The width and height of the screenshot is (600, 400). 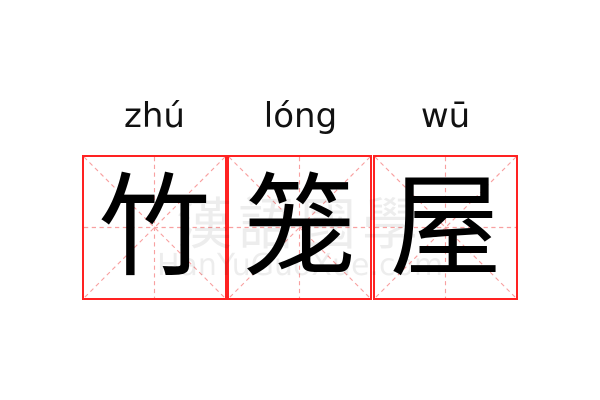 I want to click on pinyin-3: wū, so click(x=445, y=116).